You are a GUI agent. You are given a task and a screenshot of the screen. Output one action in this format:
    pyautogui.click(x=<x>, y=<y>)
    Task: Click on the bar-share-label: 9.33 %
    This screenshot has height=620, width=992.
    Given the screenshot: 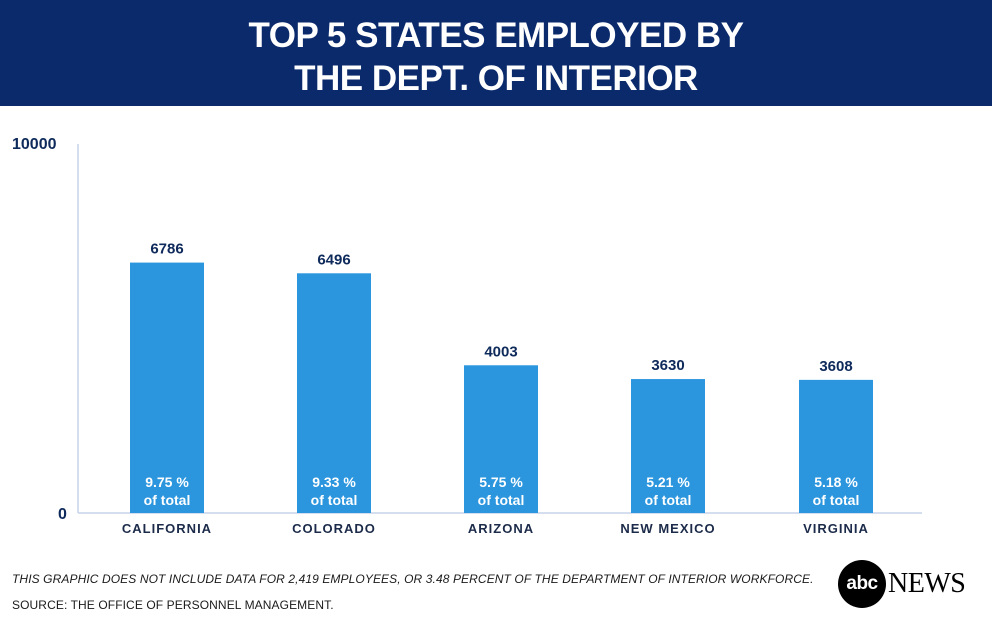 What is the action you would take?
    pyautogui.click(x=334, y=482)
    